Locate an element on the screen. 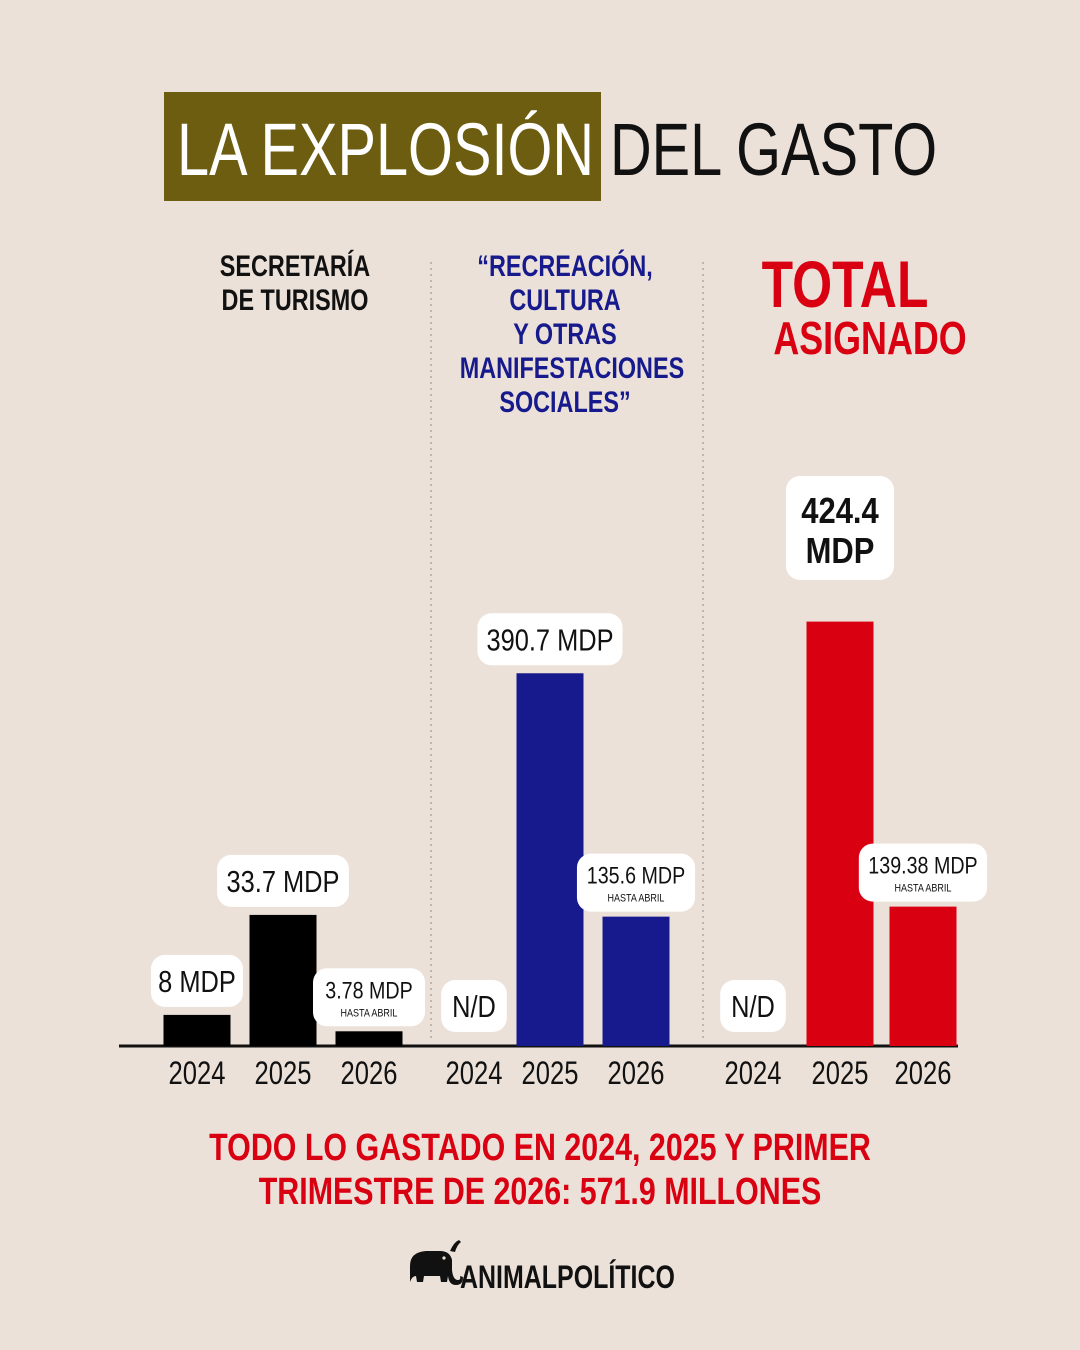  data-label: 424.4 is located at coordinates (840, 512).